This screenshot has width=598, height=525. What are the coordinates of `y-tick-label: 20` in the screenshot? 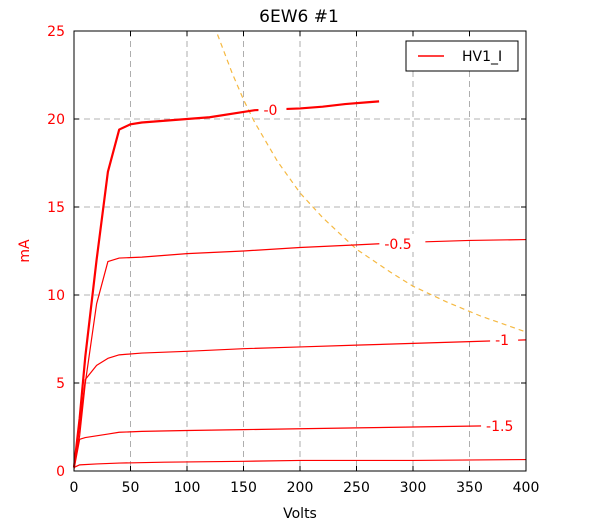 It's located at (56, 120).